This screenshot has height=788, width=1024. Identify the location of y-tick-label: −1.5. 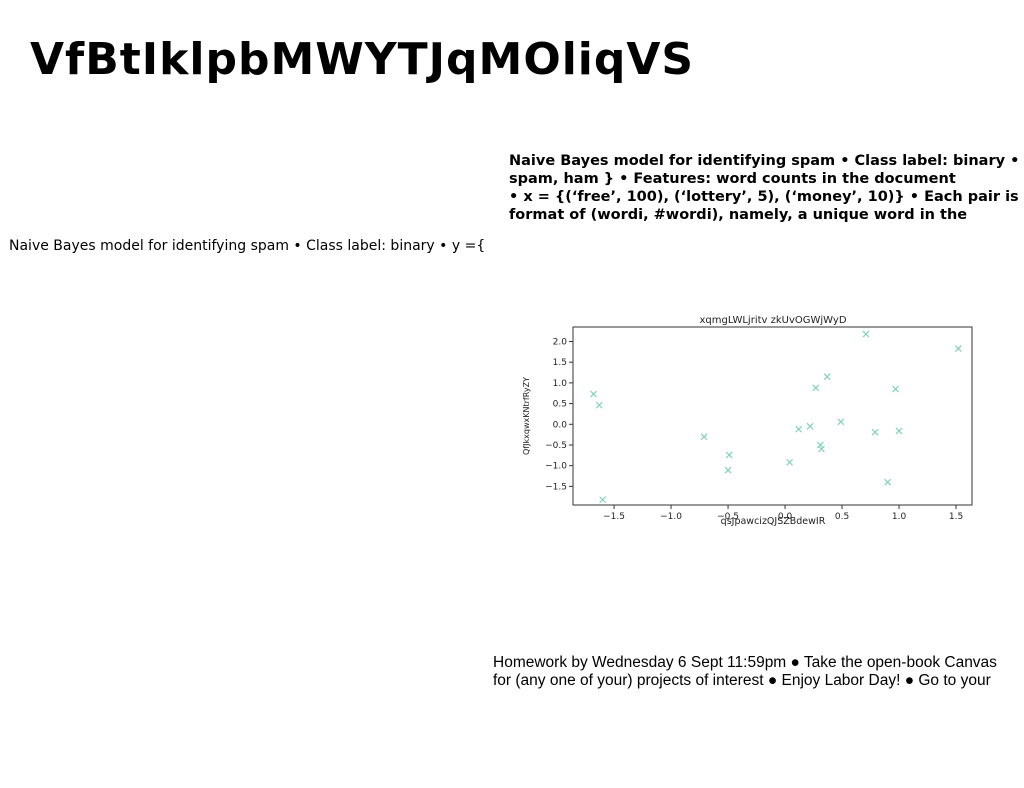
(556, 487).